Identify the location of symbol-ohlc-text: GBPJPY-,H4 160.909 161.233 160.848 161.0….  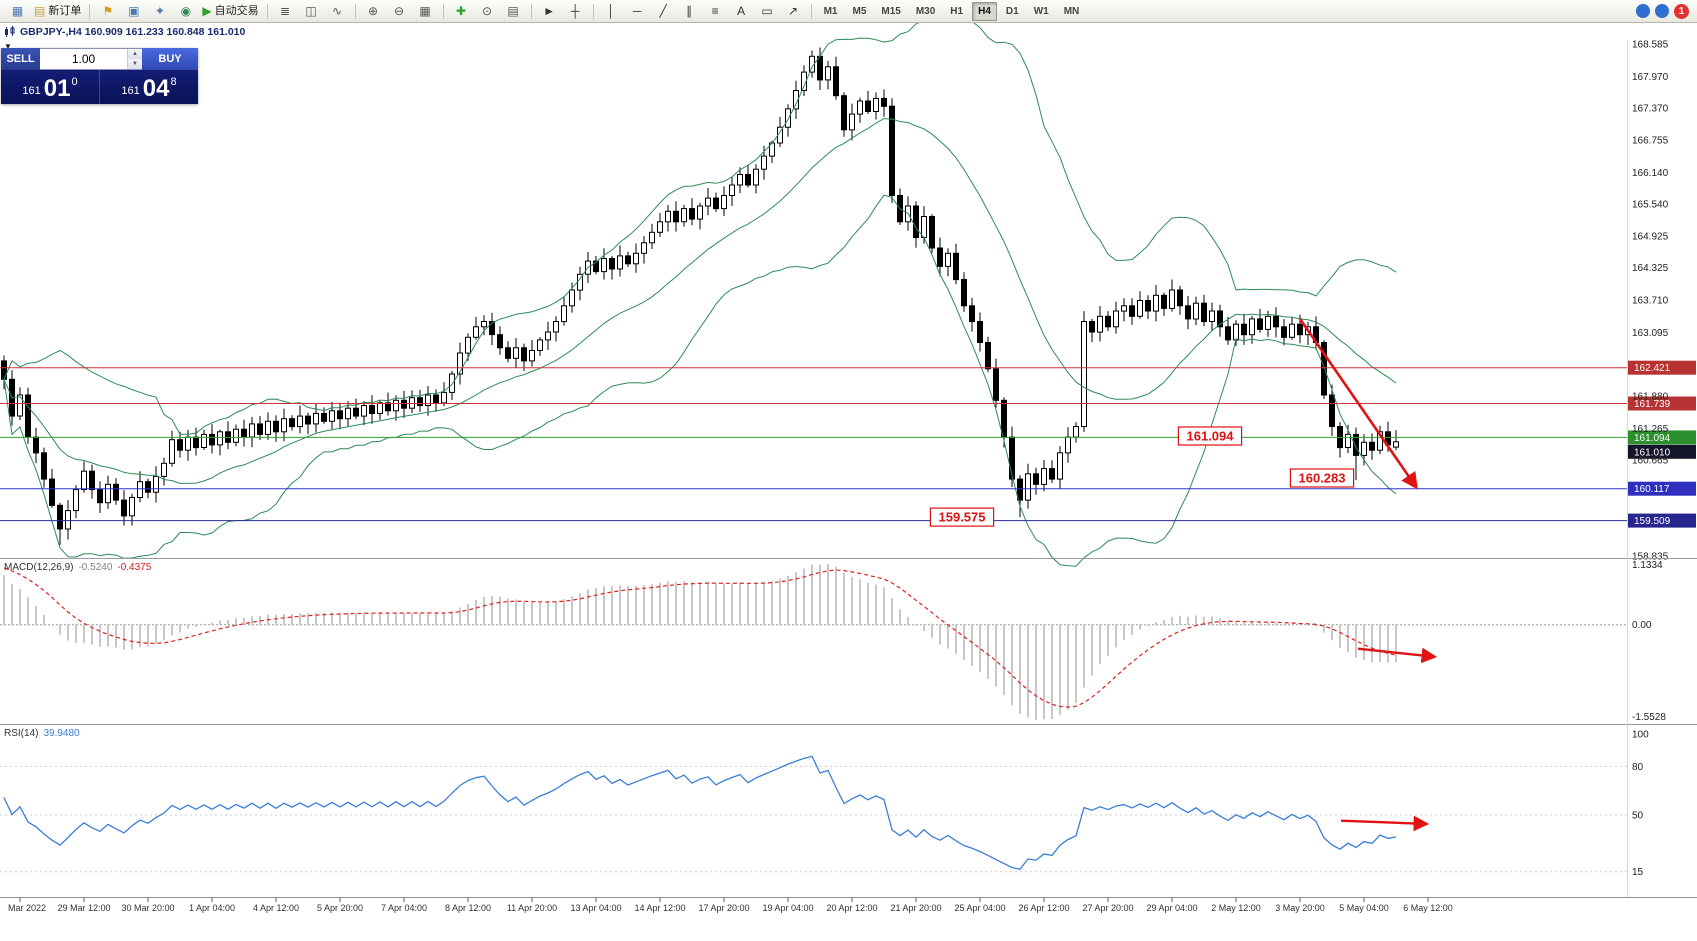
(133, 32).